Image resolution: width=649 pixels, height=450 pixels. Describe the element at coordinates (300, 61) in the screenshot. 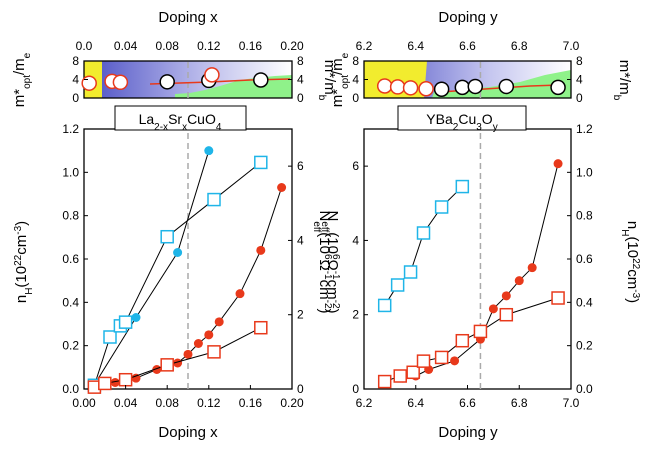

I see `left-mass-yright-tick-label-2: 8` at that location.